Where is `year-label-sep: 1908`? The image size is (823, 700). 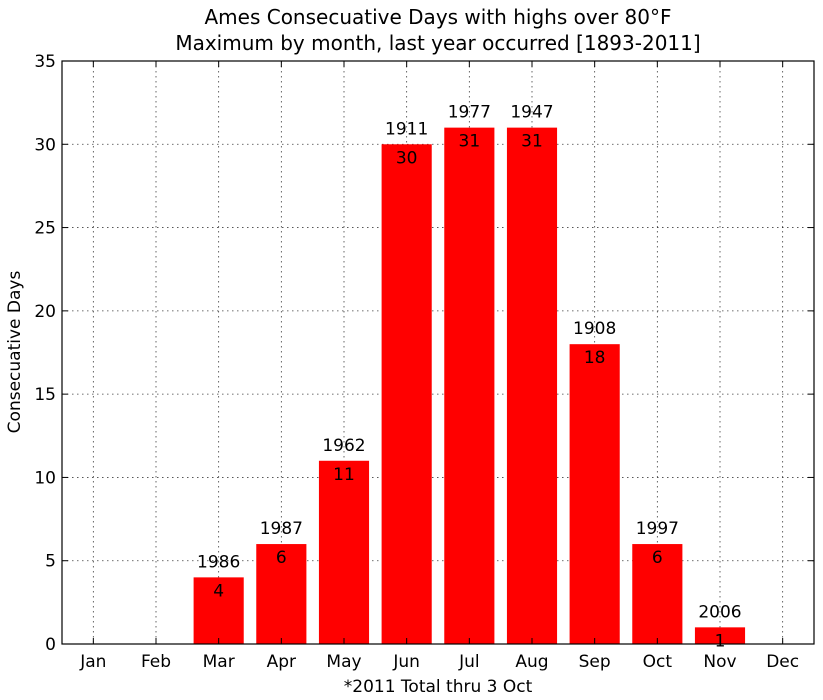 year-label-sep: 1908 is located at coordinates (594, 329).